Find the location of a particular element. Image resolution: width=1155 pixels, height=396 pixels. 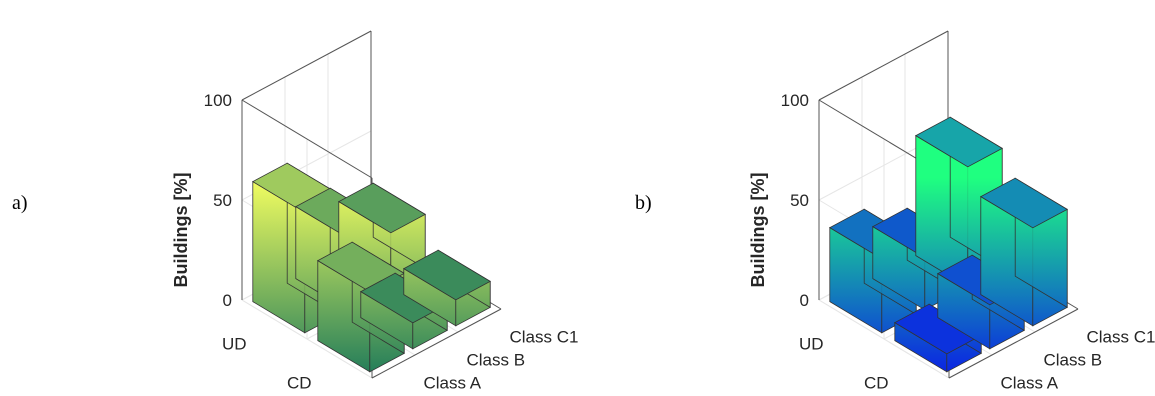

panel-label-b: b) is located at coordinates (643, 203).